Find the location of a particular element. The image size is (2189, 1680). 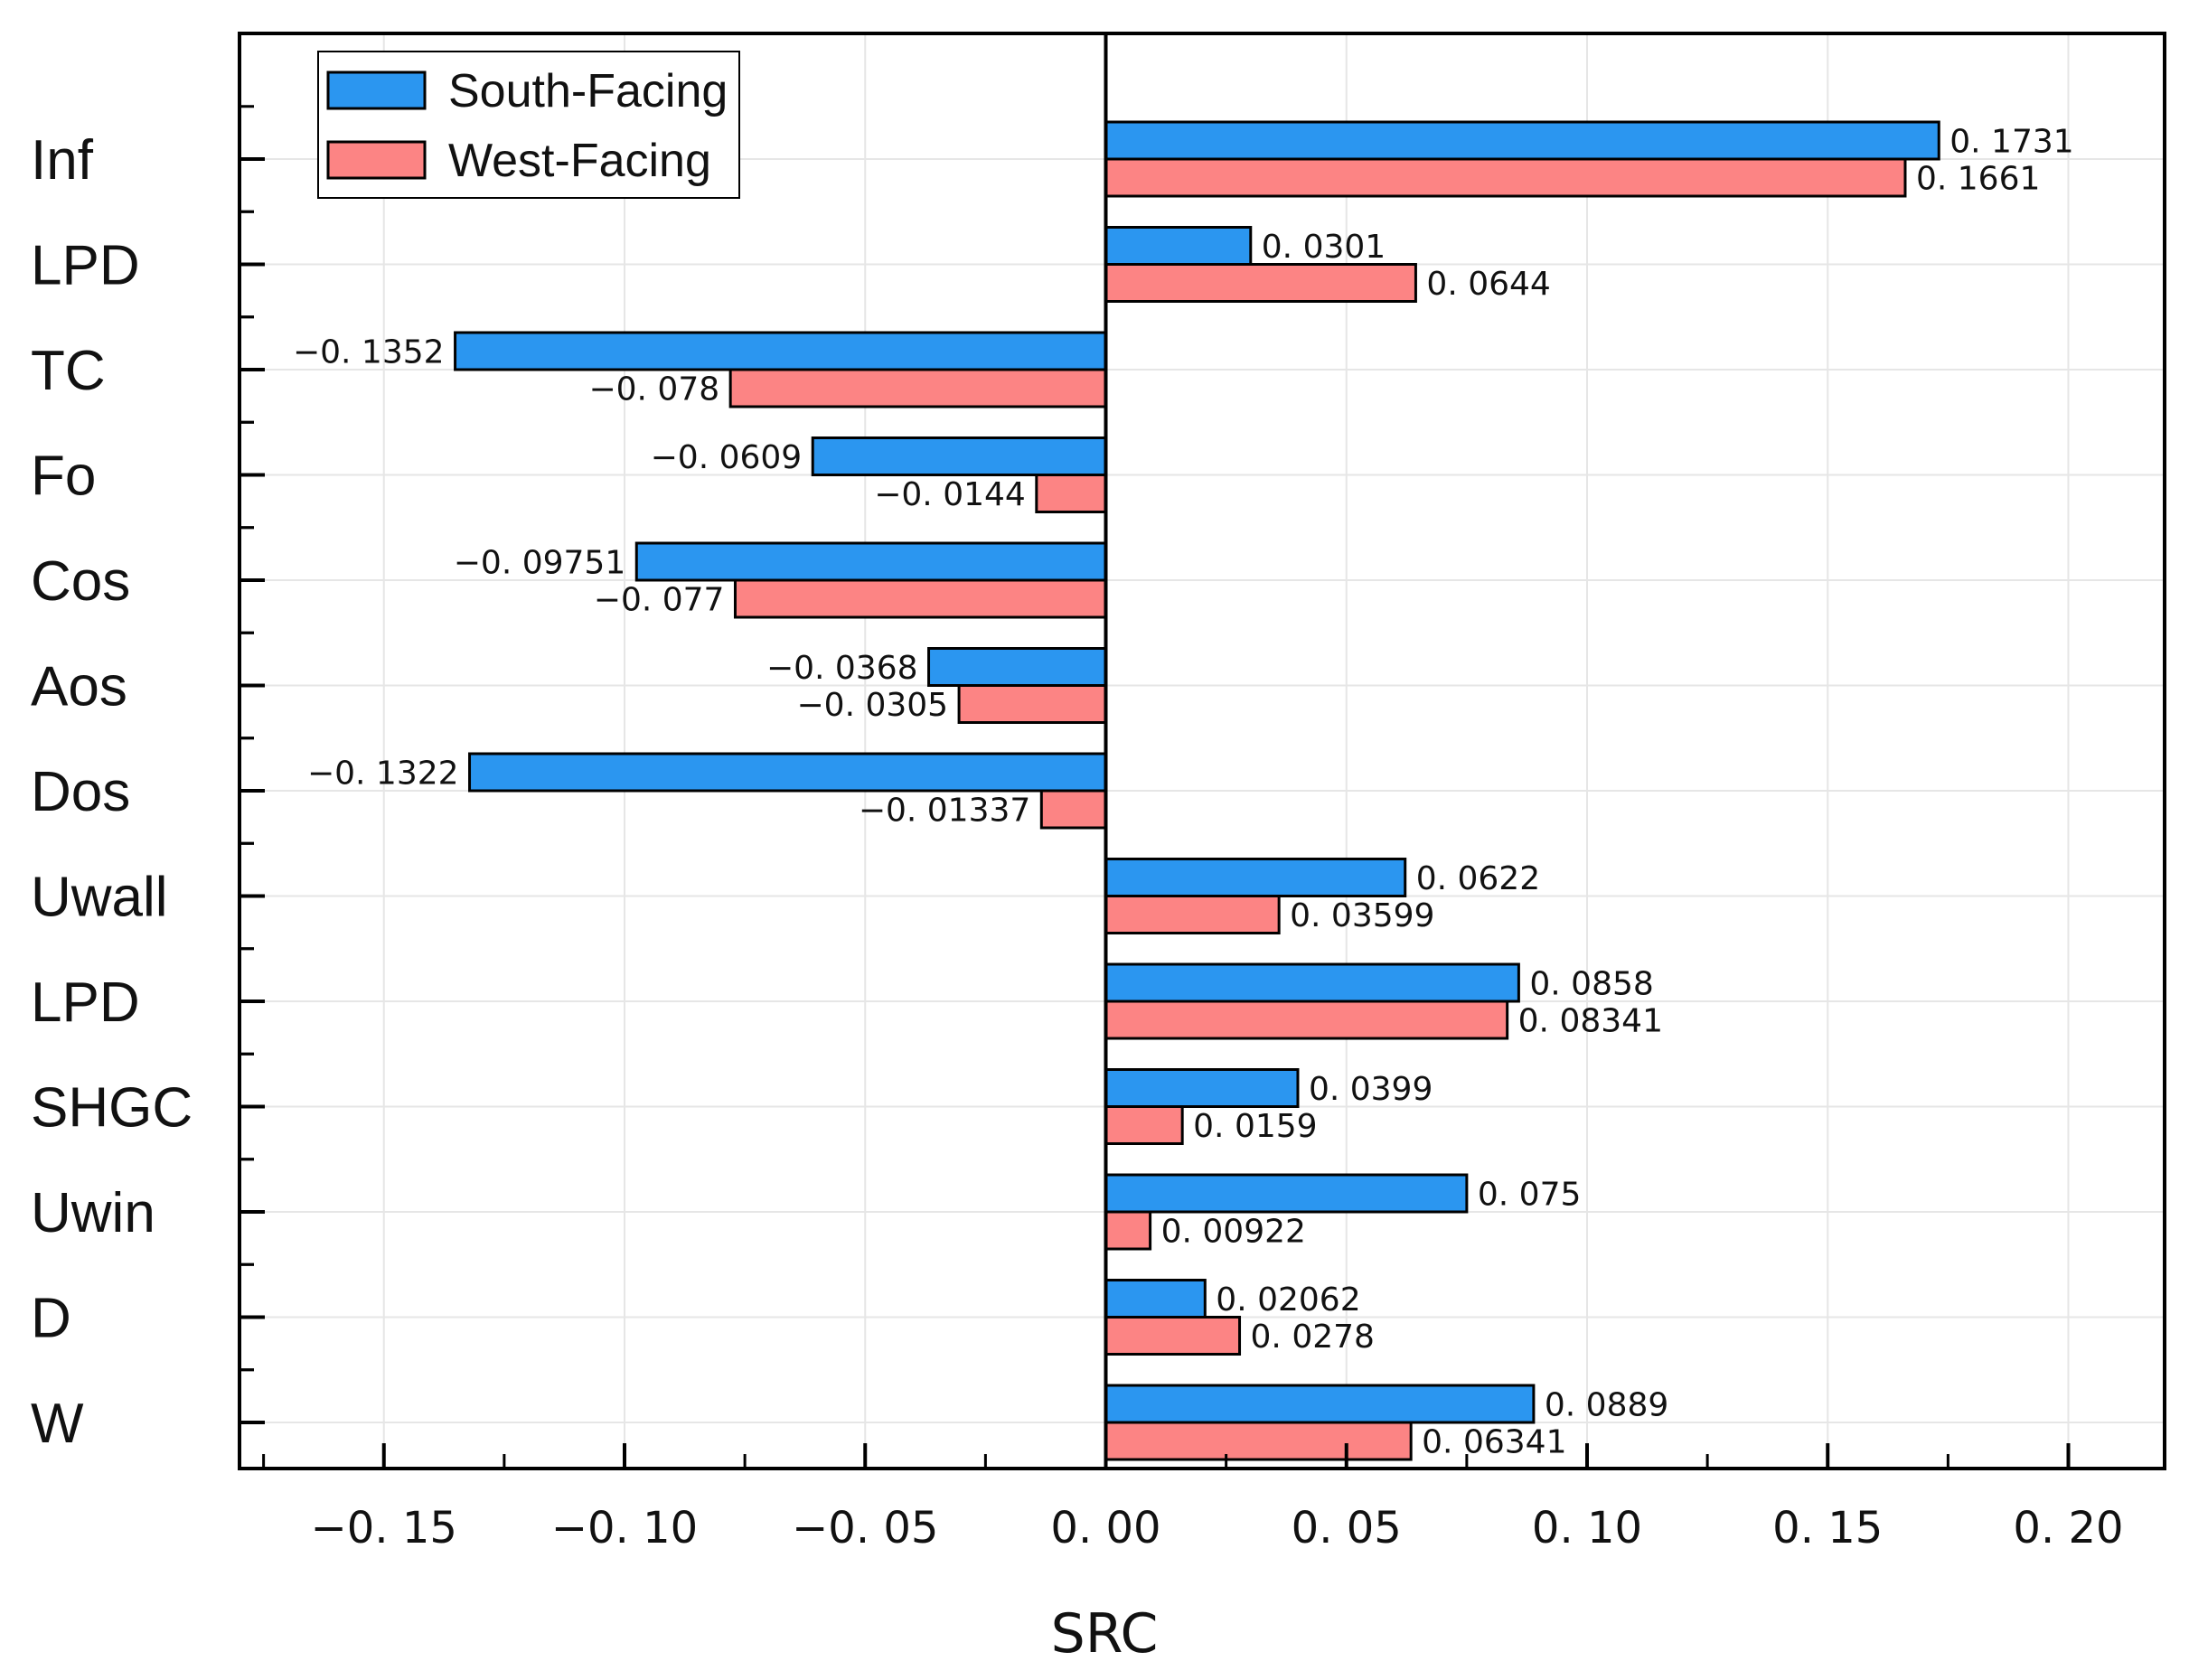

data-label-west-facing: 0. 1661 is located at coordinates (1978, 180).